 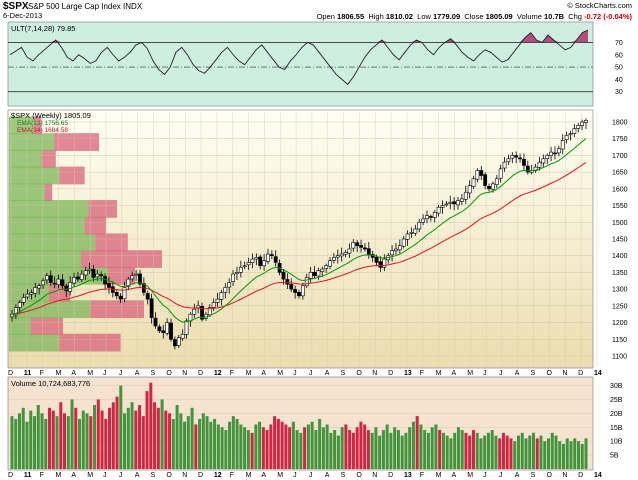 I want to click on vbp-up-bar, so click(x=34, y=342).